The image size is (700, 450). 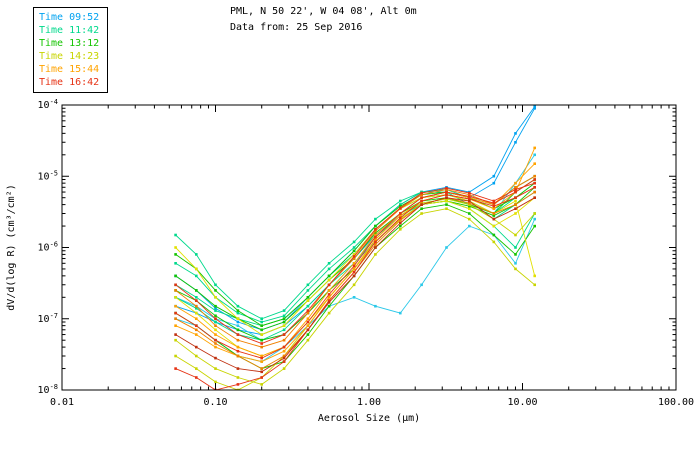 I want to click on x-tick-label: 10.00, so click(x=522, y=402).